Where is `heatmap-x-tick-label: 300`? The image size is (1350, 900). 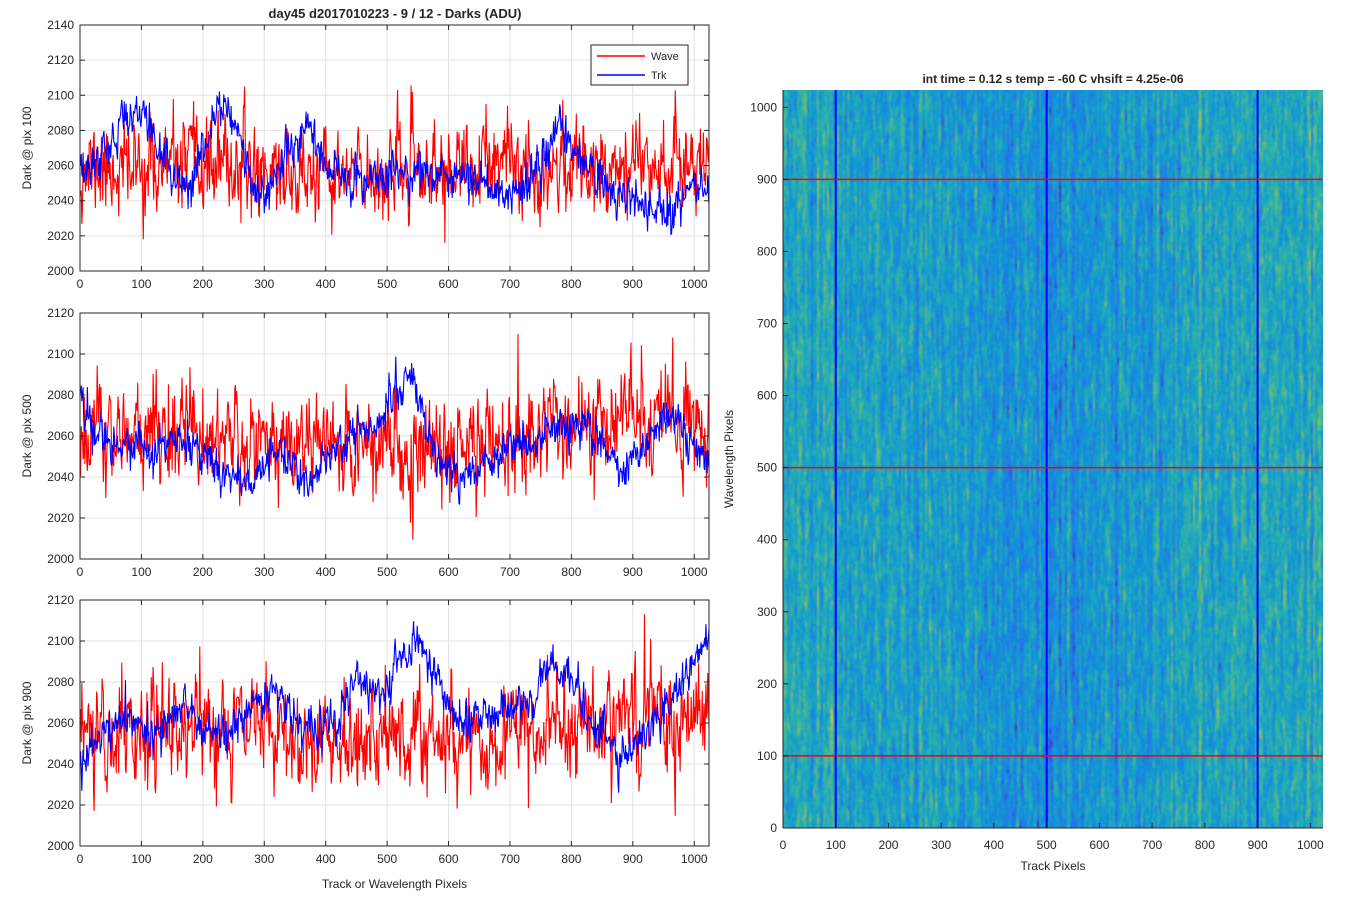
heatmap-x-tick-label: 300 is located at coordinates (941, 845).